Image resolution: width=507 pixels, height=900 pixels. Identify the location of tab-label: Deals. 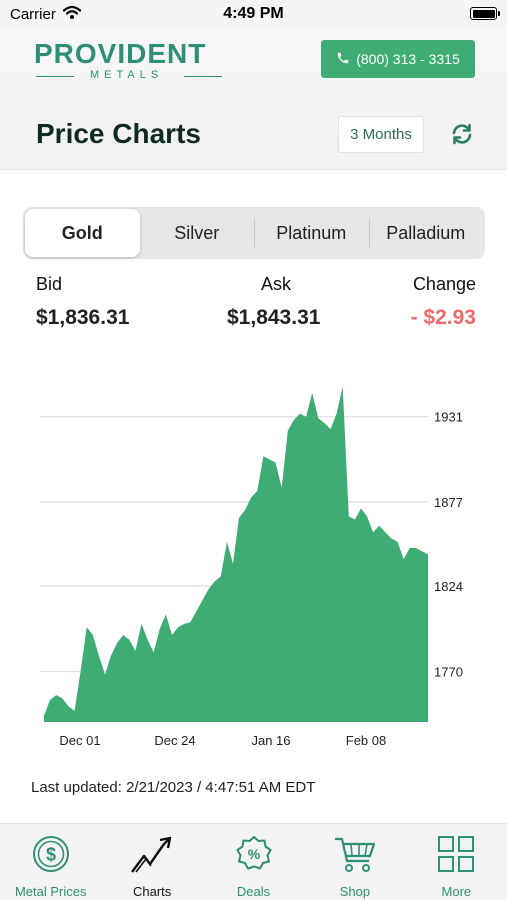
(253, 891).